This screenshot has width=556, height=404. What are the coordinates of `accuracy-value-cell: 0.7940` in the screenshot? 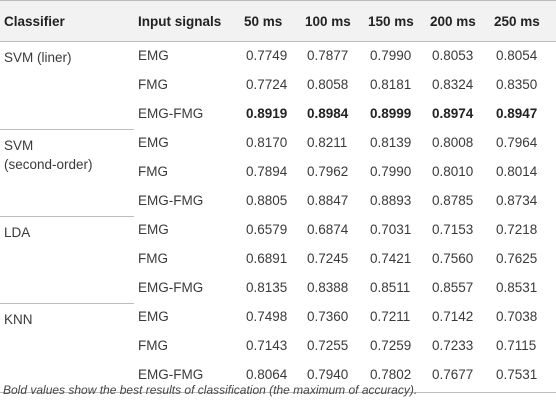 It's located at (332, 377).